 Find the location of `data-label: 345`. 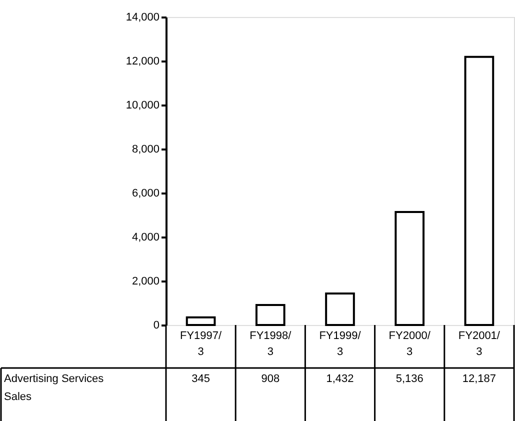

data-label: 345 is located at coordinates (201, 379).